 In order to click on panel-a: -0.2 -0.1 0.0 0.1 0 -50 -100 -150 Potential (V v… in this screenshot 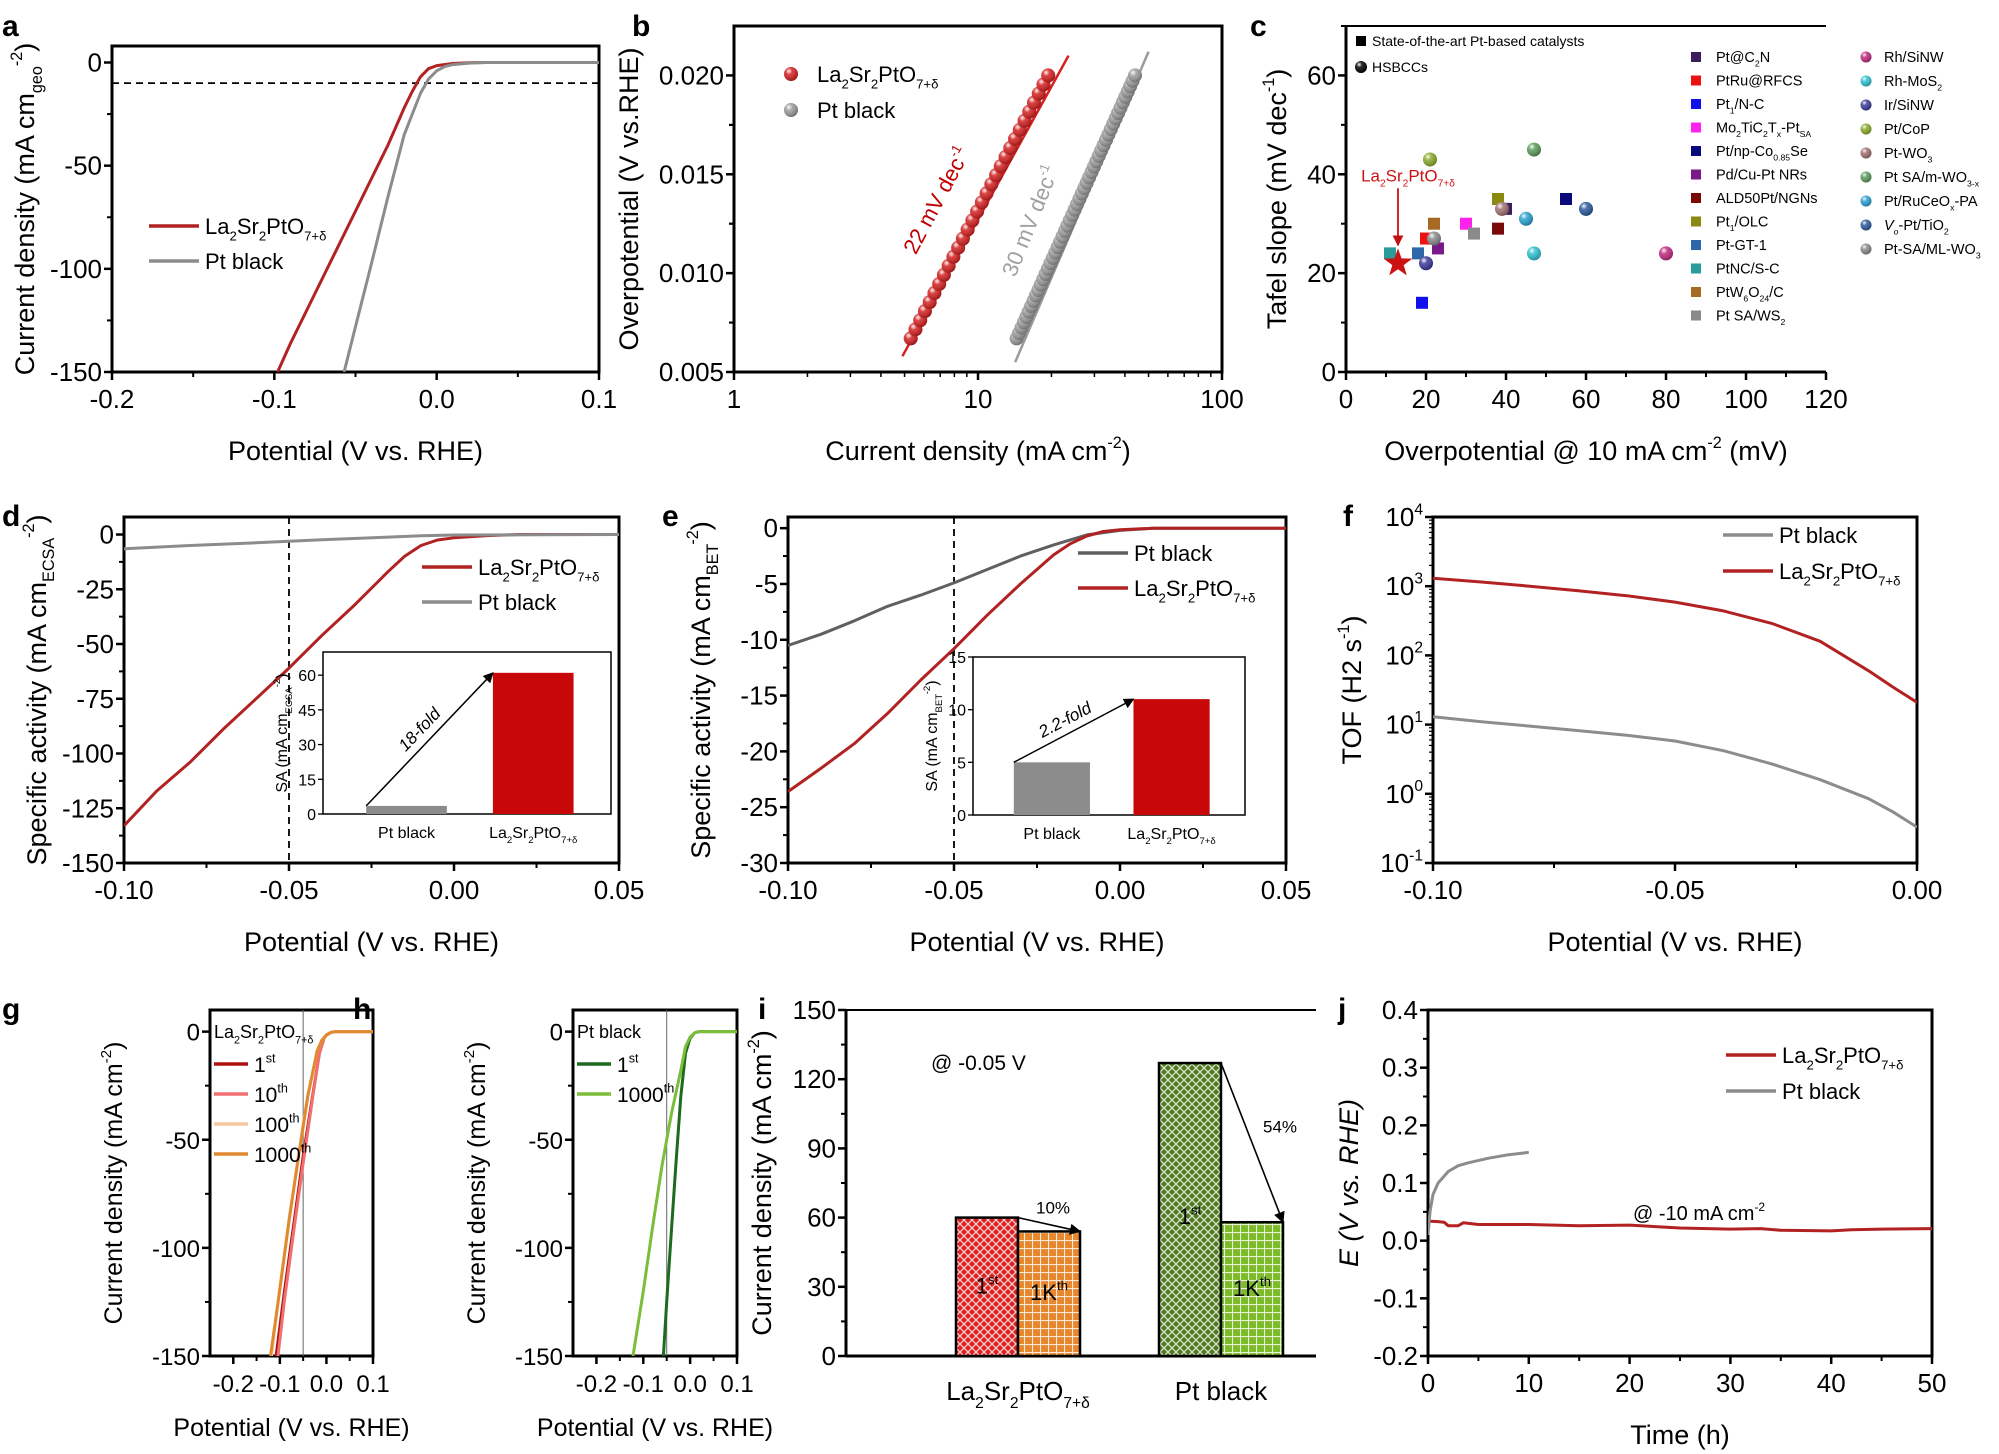, I will do `click(312, 254)`.